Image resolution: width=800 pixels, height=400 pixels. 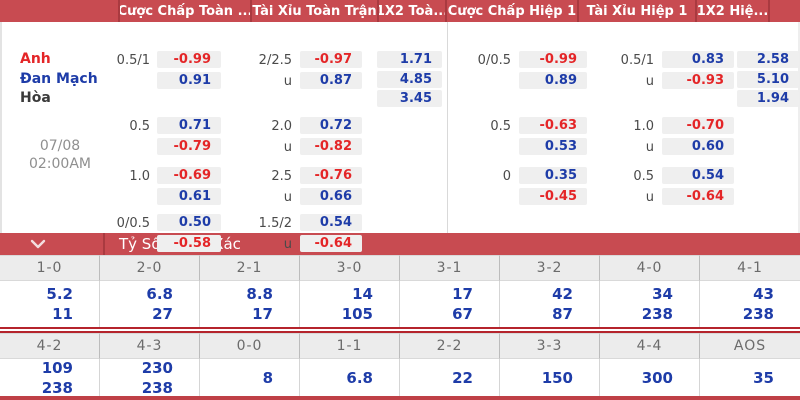 I want to click on score-label: 2-0, so click(x=150, y=268).